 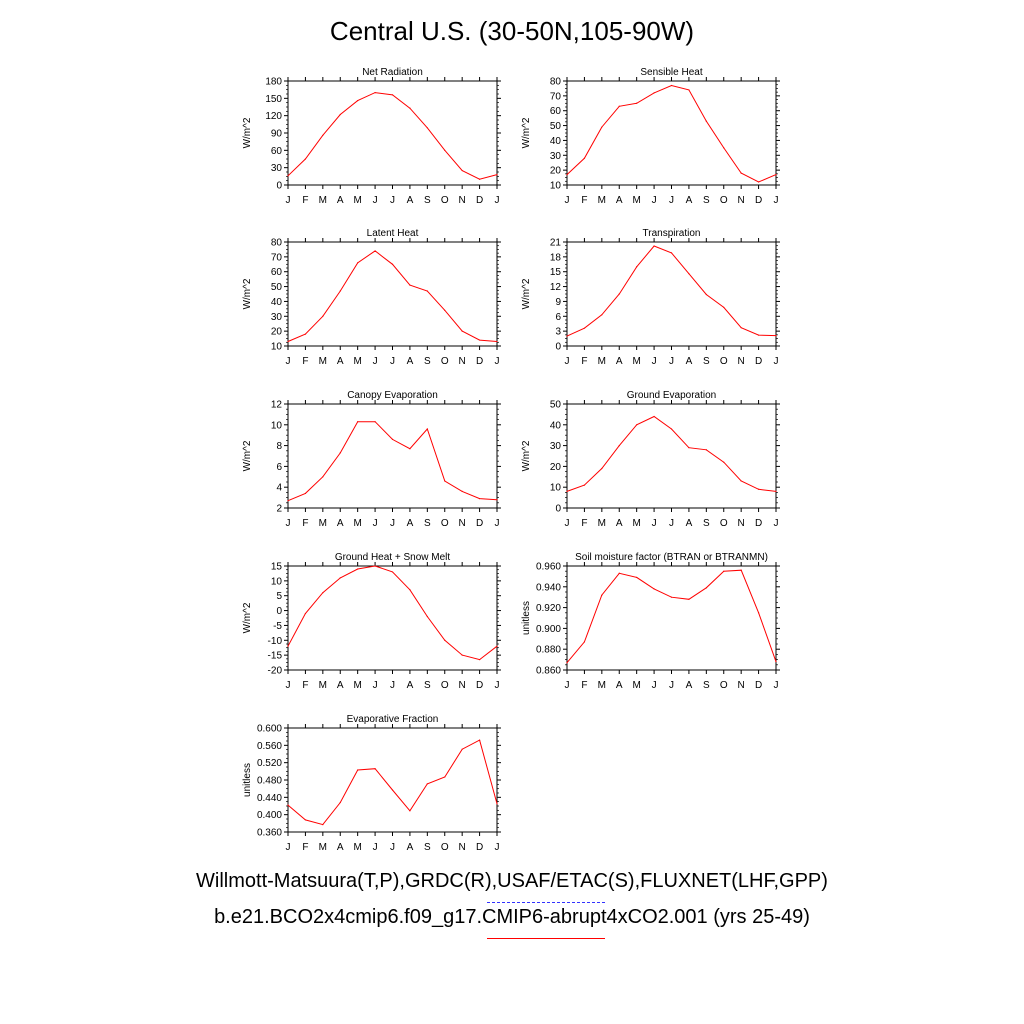 What do you see at coordinates (671, 557) in the screenshot?
I see `panel-title: Soil moisture factor (BTRAN or BTRANMN)` at bounding box center [671, 557].